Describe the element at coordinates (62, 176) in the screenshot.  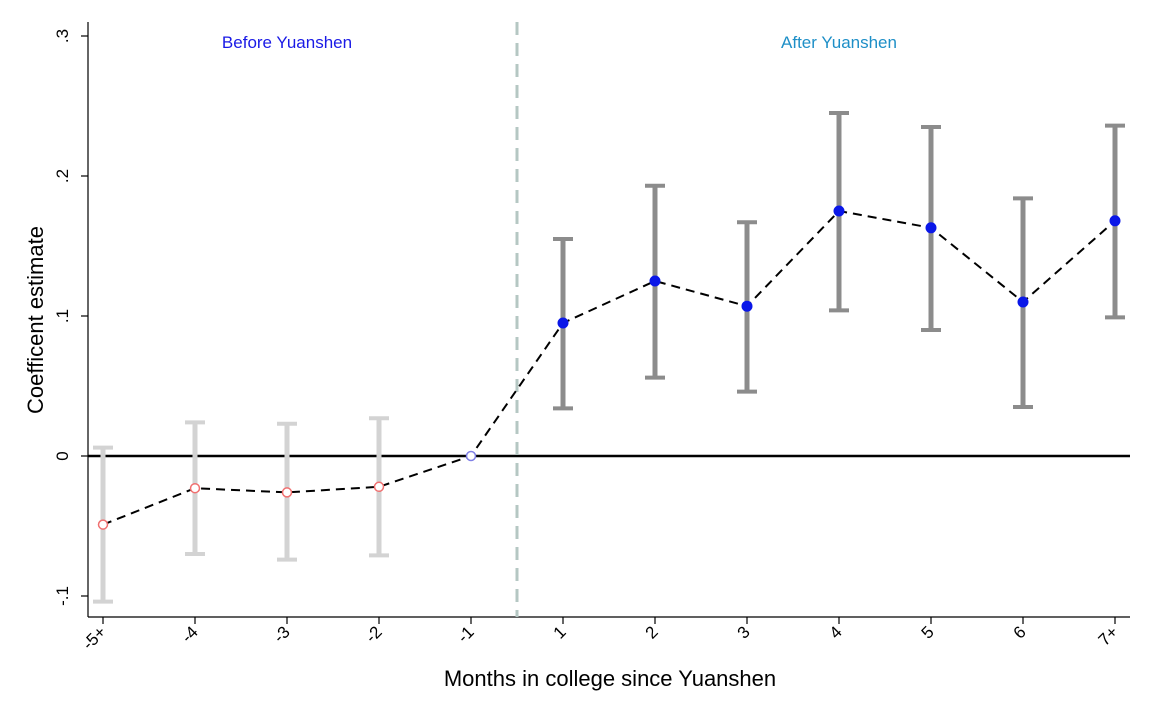
I see `y-tick-label: .2` at that location.